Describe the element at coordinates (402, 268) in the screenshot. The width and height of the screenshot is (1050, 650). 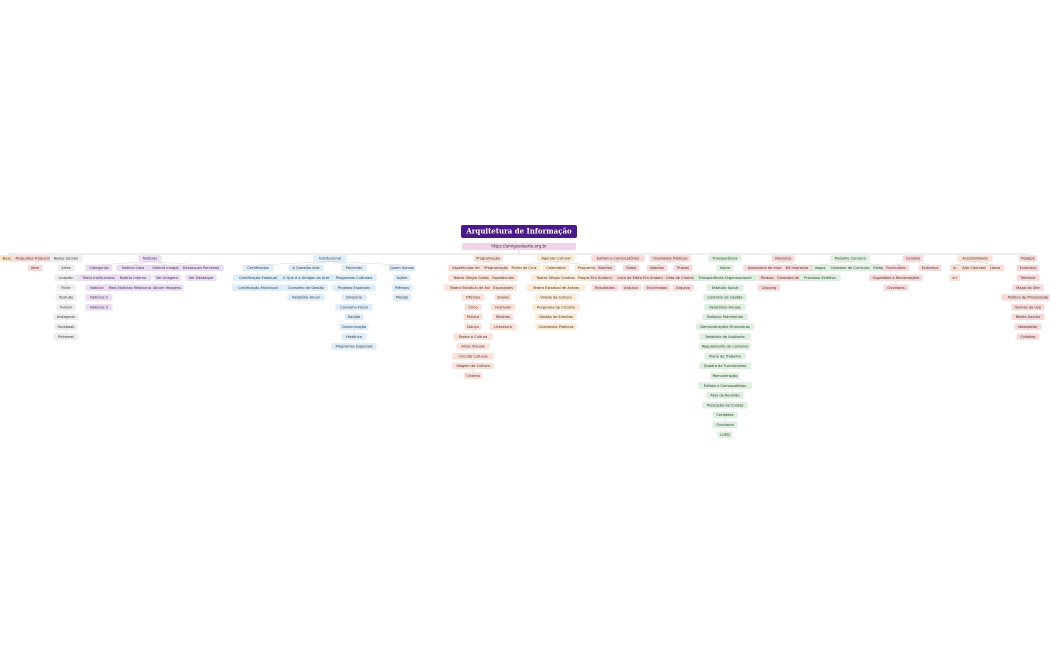
I see `node-label: Quem Somos` at that location.